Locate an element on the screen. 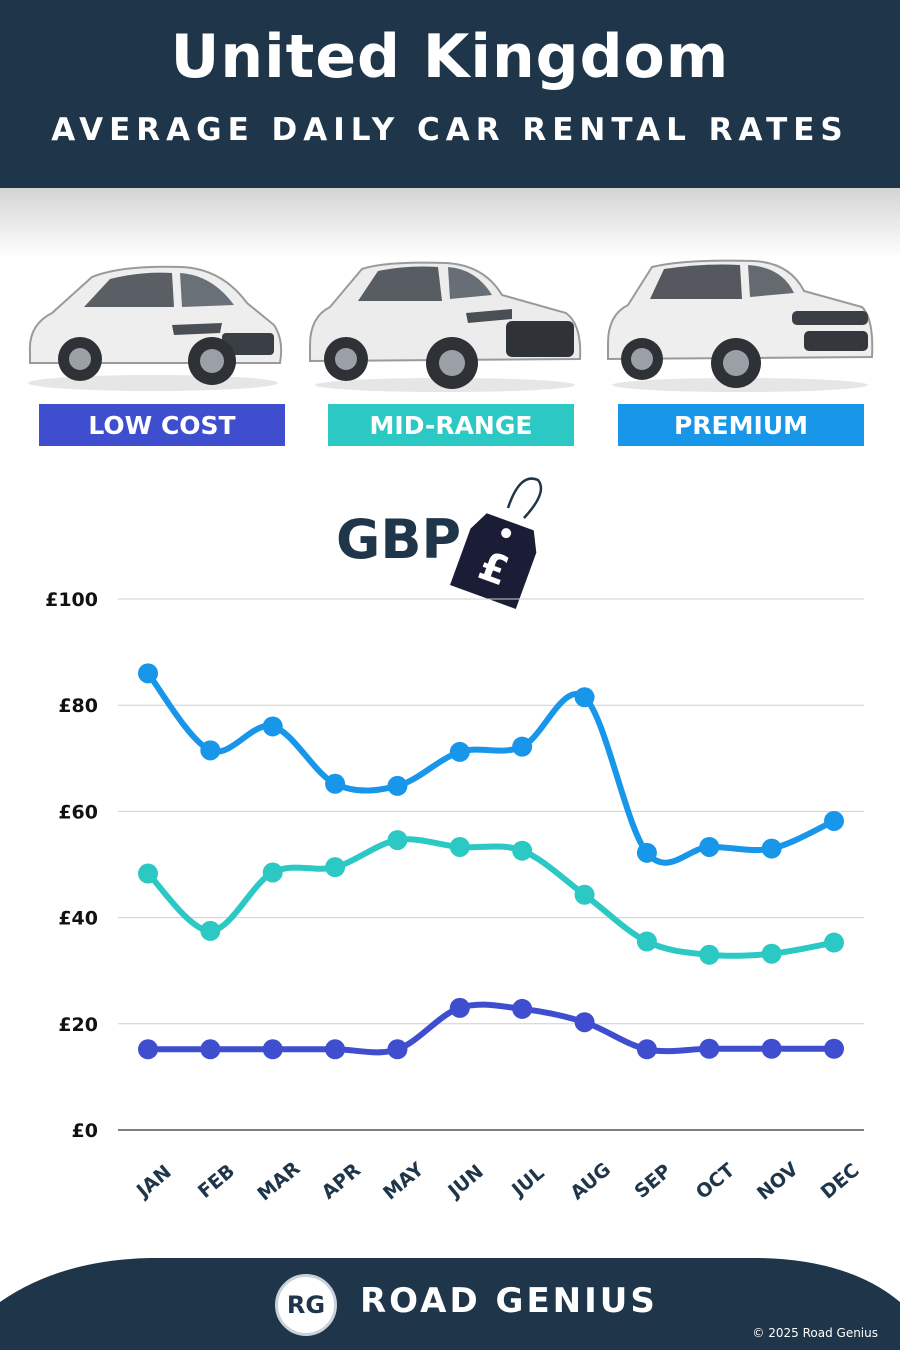 The height and width of the screenshot is (1350, 900). x-tick-label: MAR is located at coordinates (278, 1181).